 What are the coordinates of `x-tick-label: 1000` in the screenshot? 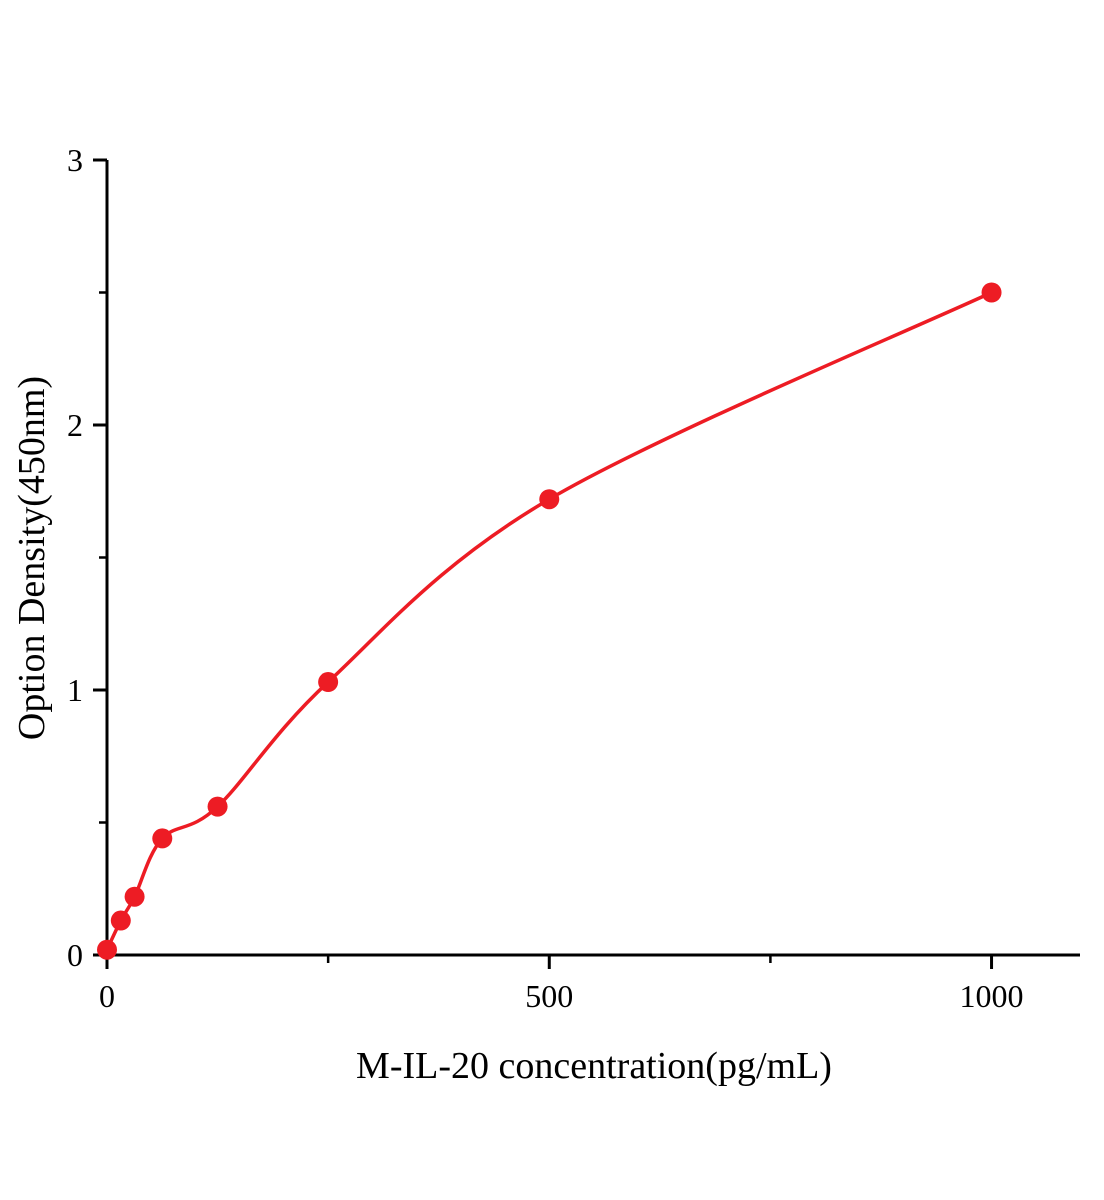 It's located at (992, 996).